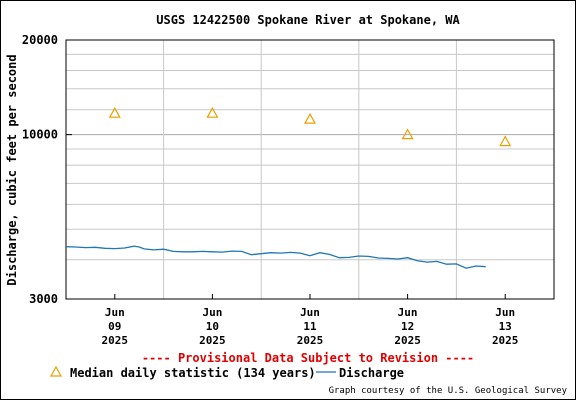 This screenshot has width=576, height=400. Describe the element at coordinates (43, 299) in the screenshot. I see `y-tick-label: 3000` at that location.